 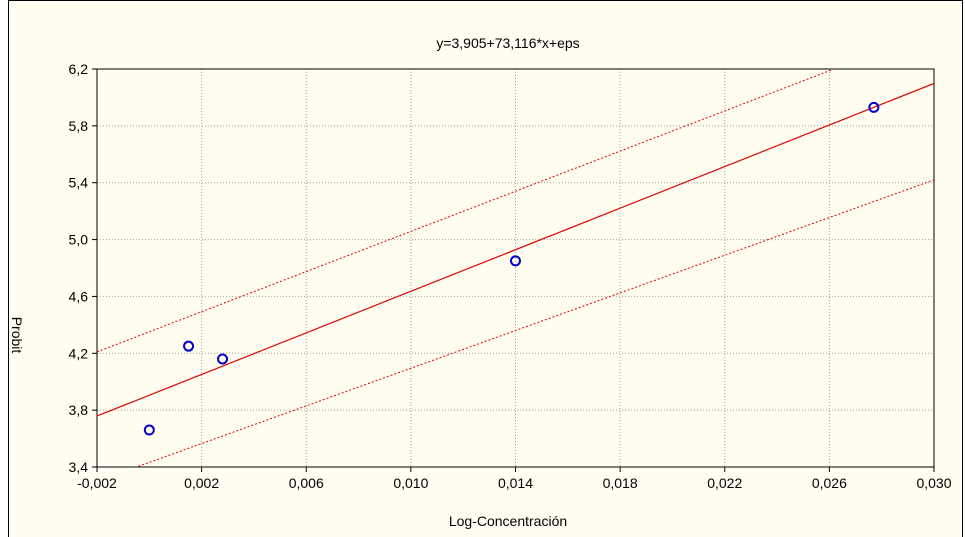 I want to click on x-tick-label: 0,014, so click(x=515, y=483).